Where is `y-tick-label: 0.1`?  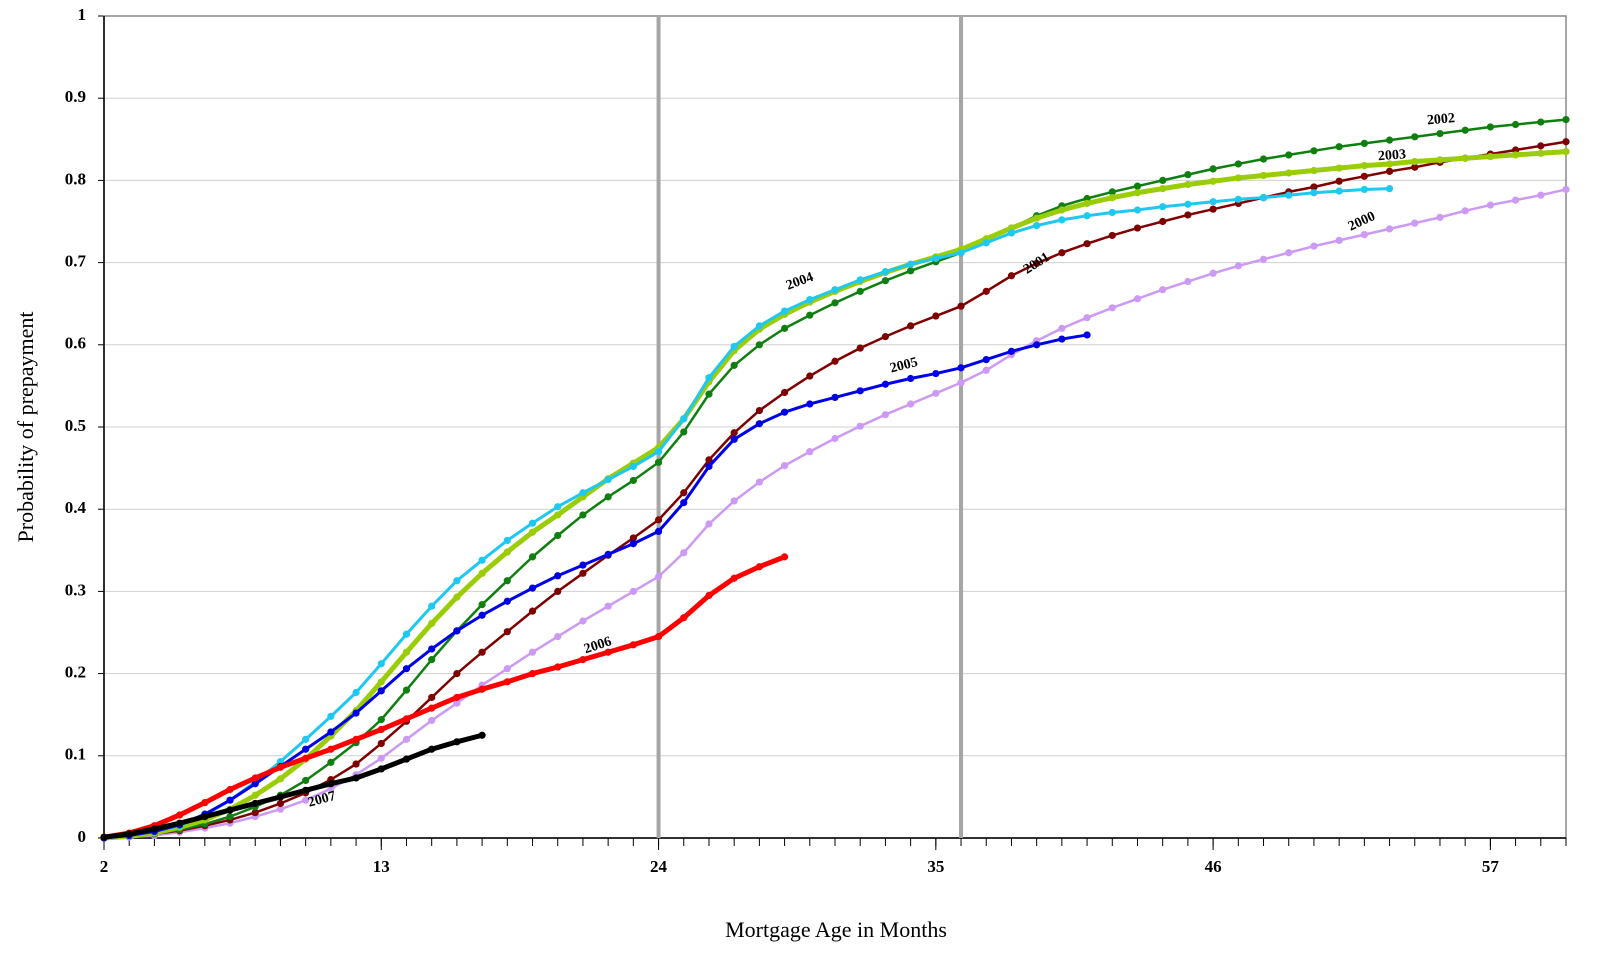
y-tick-label: 0.1 is located at coordinates (75, 754).